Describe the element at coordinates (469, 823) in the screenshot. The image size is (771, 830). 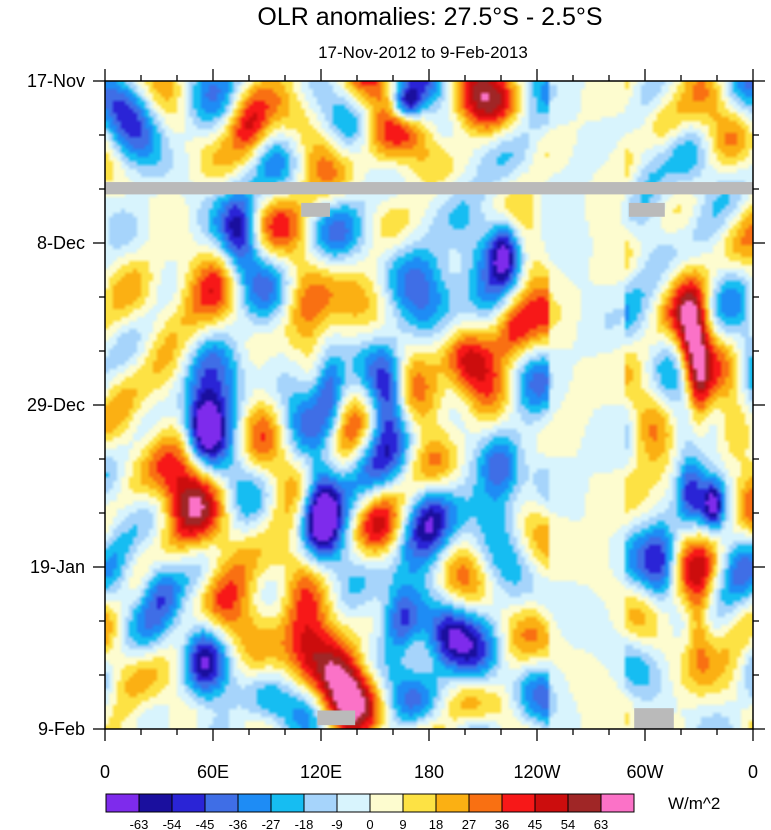
I see `colorbar-label: 27` at that location.